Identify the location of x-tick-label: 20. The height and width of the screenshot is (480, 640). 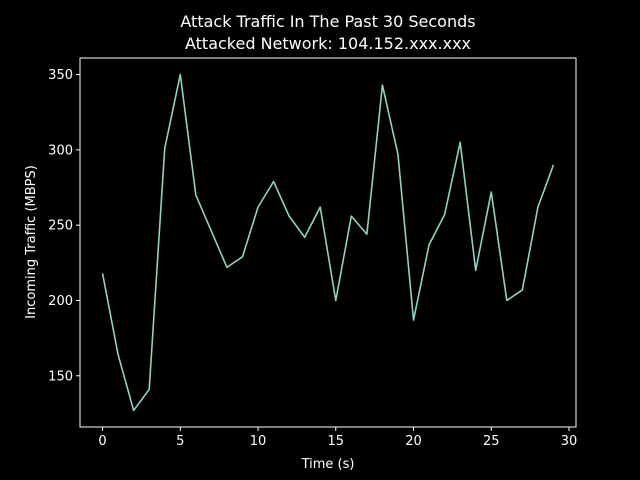
(413, 441).